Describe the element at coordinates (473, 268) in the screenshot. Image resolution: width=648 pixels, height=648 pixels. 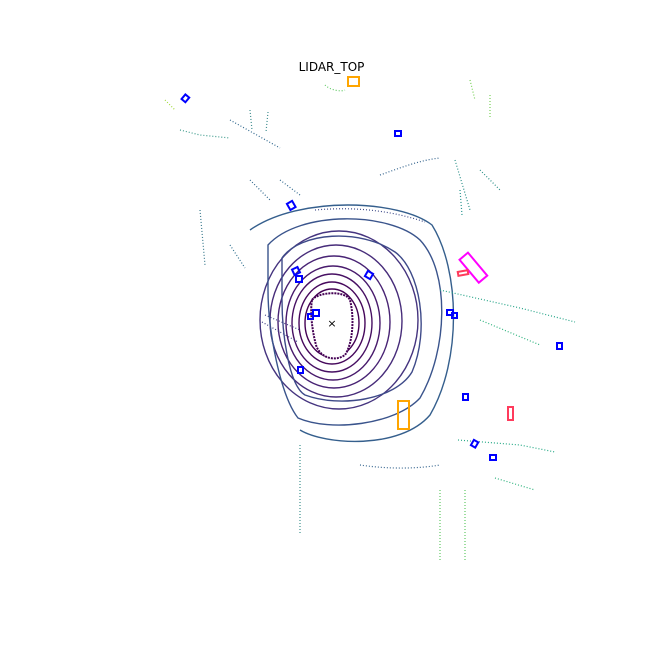
I see `trailer-box` at that location.